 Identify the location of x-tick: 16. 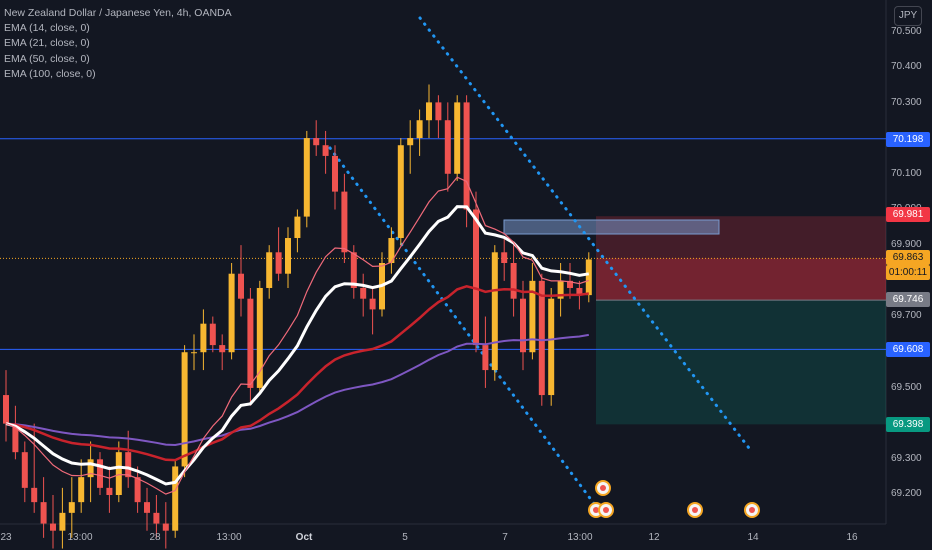
(852, 537).